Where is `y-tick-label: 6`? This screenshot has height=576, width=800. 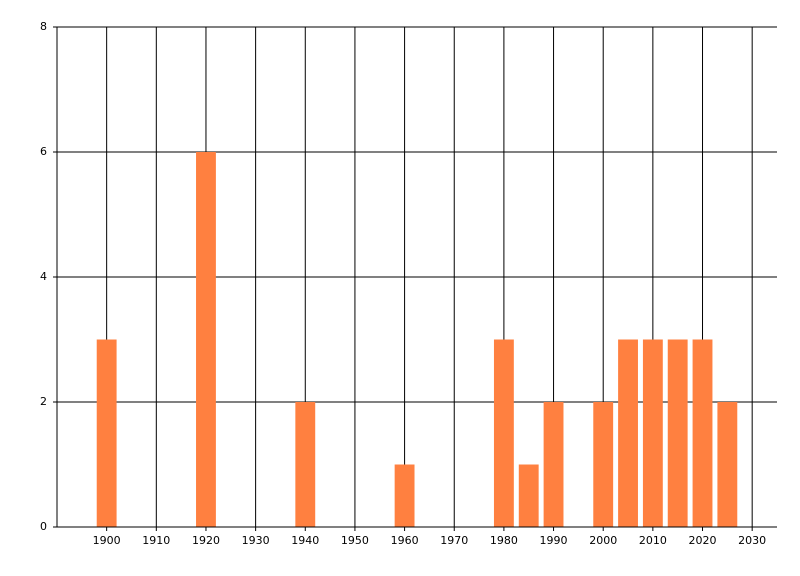 y-tick-label: 6 is located at coordinates (43, 151).